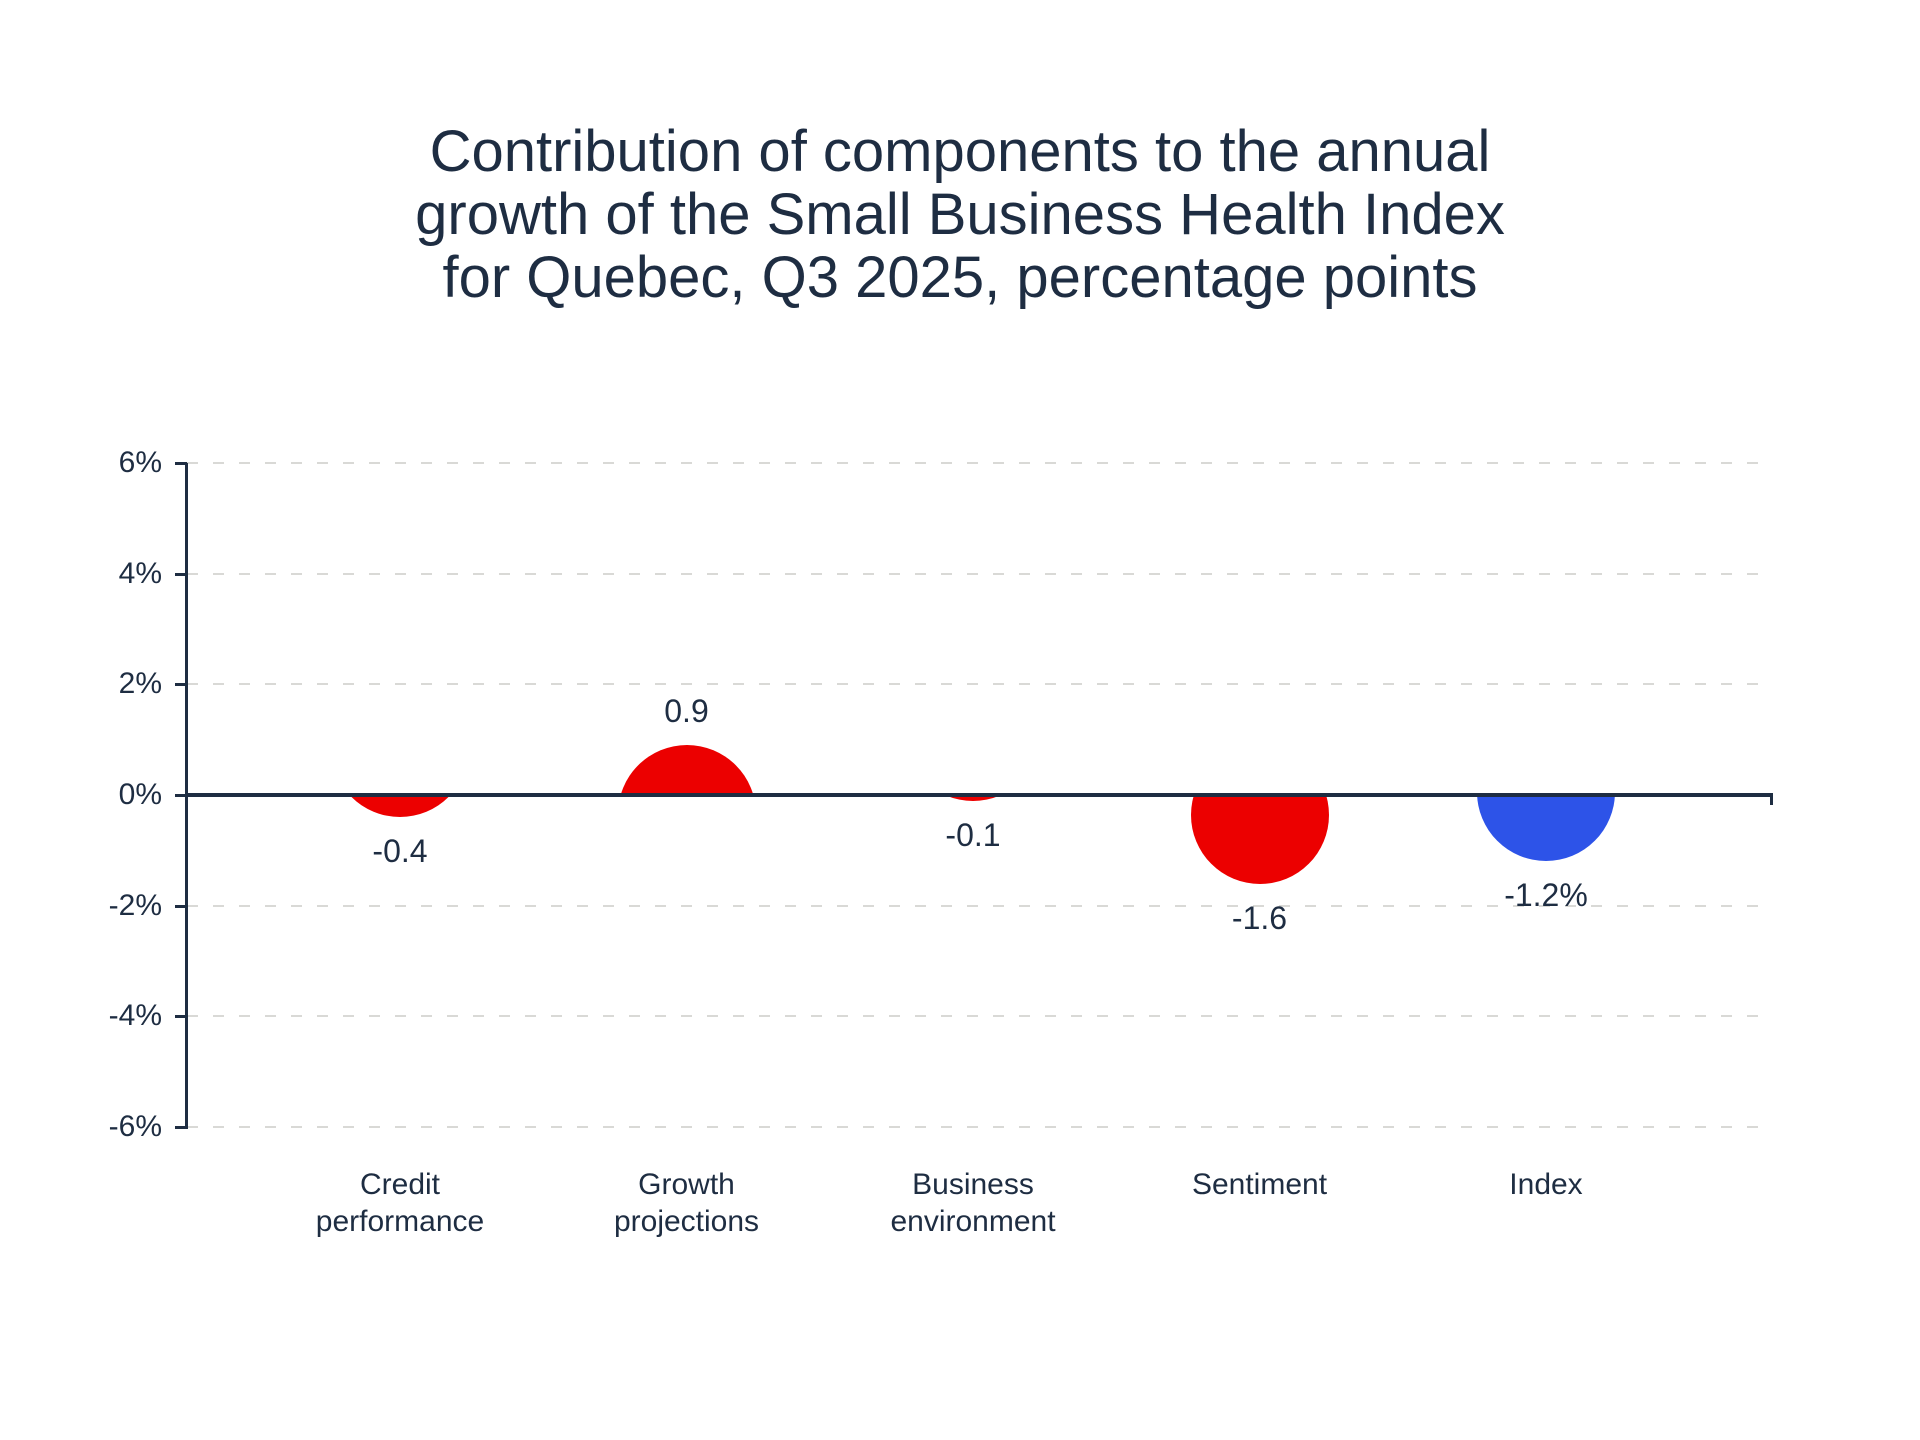 The width and height of the screenshot is (1920, 1440). I want to click on bubble-clip-index, so click(1546, 864).